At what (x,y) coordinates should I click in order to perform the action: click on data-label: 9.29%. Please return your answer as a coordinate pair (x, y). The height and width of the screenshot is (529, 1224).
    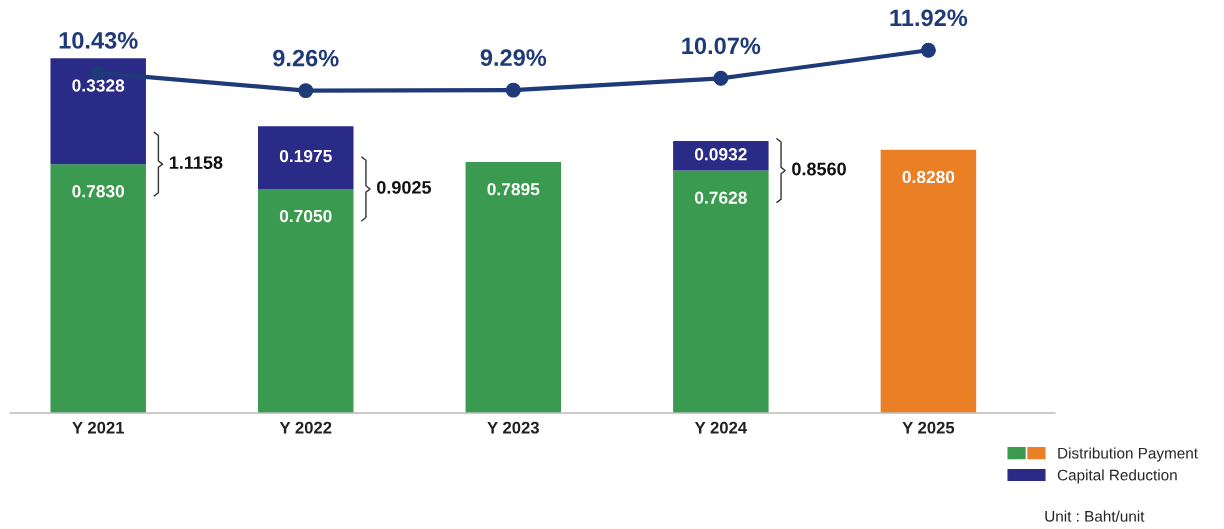
    Looking at the image, I should click on (513, 58).